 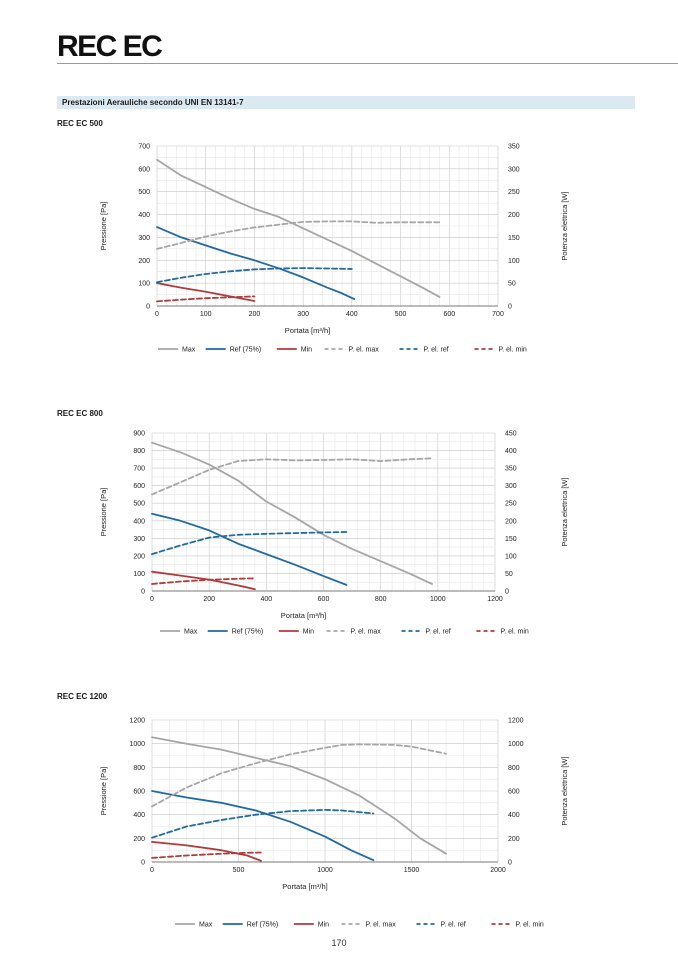 I want to click on page-number: 170, so click(x=339, y=943).